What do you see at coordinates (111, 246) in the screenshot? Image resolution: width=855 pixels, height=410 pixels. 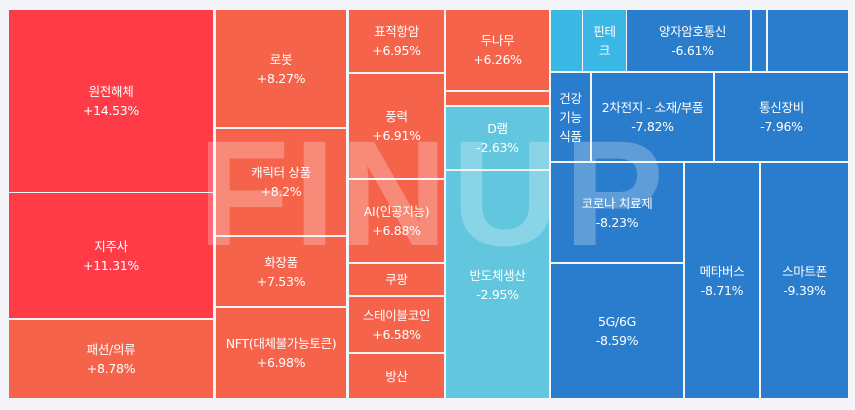 I see `cell-label: 지주사` at bounding box center [111, 246].